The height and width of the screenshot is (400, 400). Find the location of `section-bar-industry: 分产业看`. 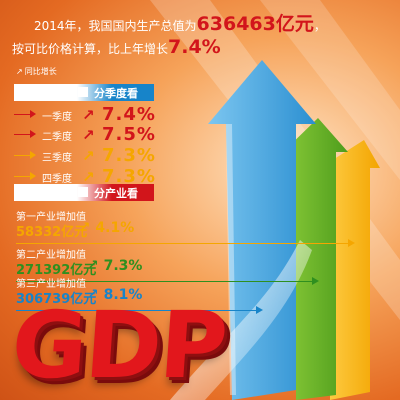

section-bar-industry: 分产业看 is located at coordinates (84, 192).